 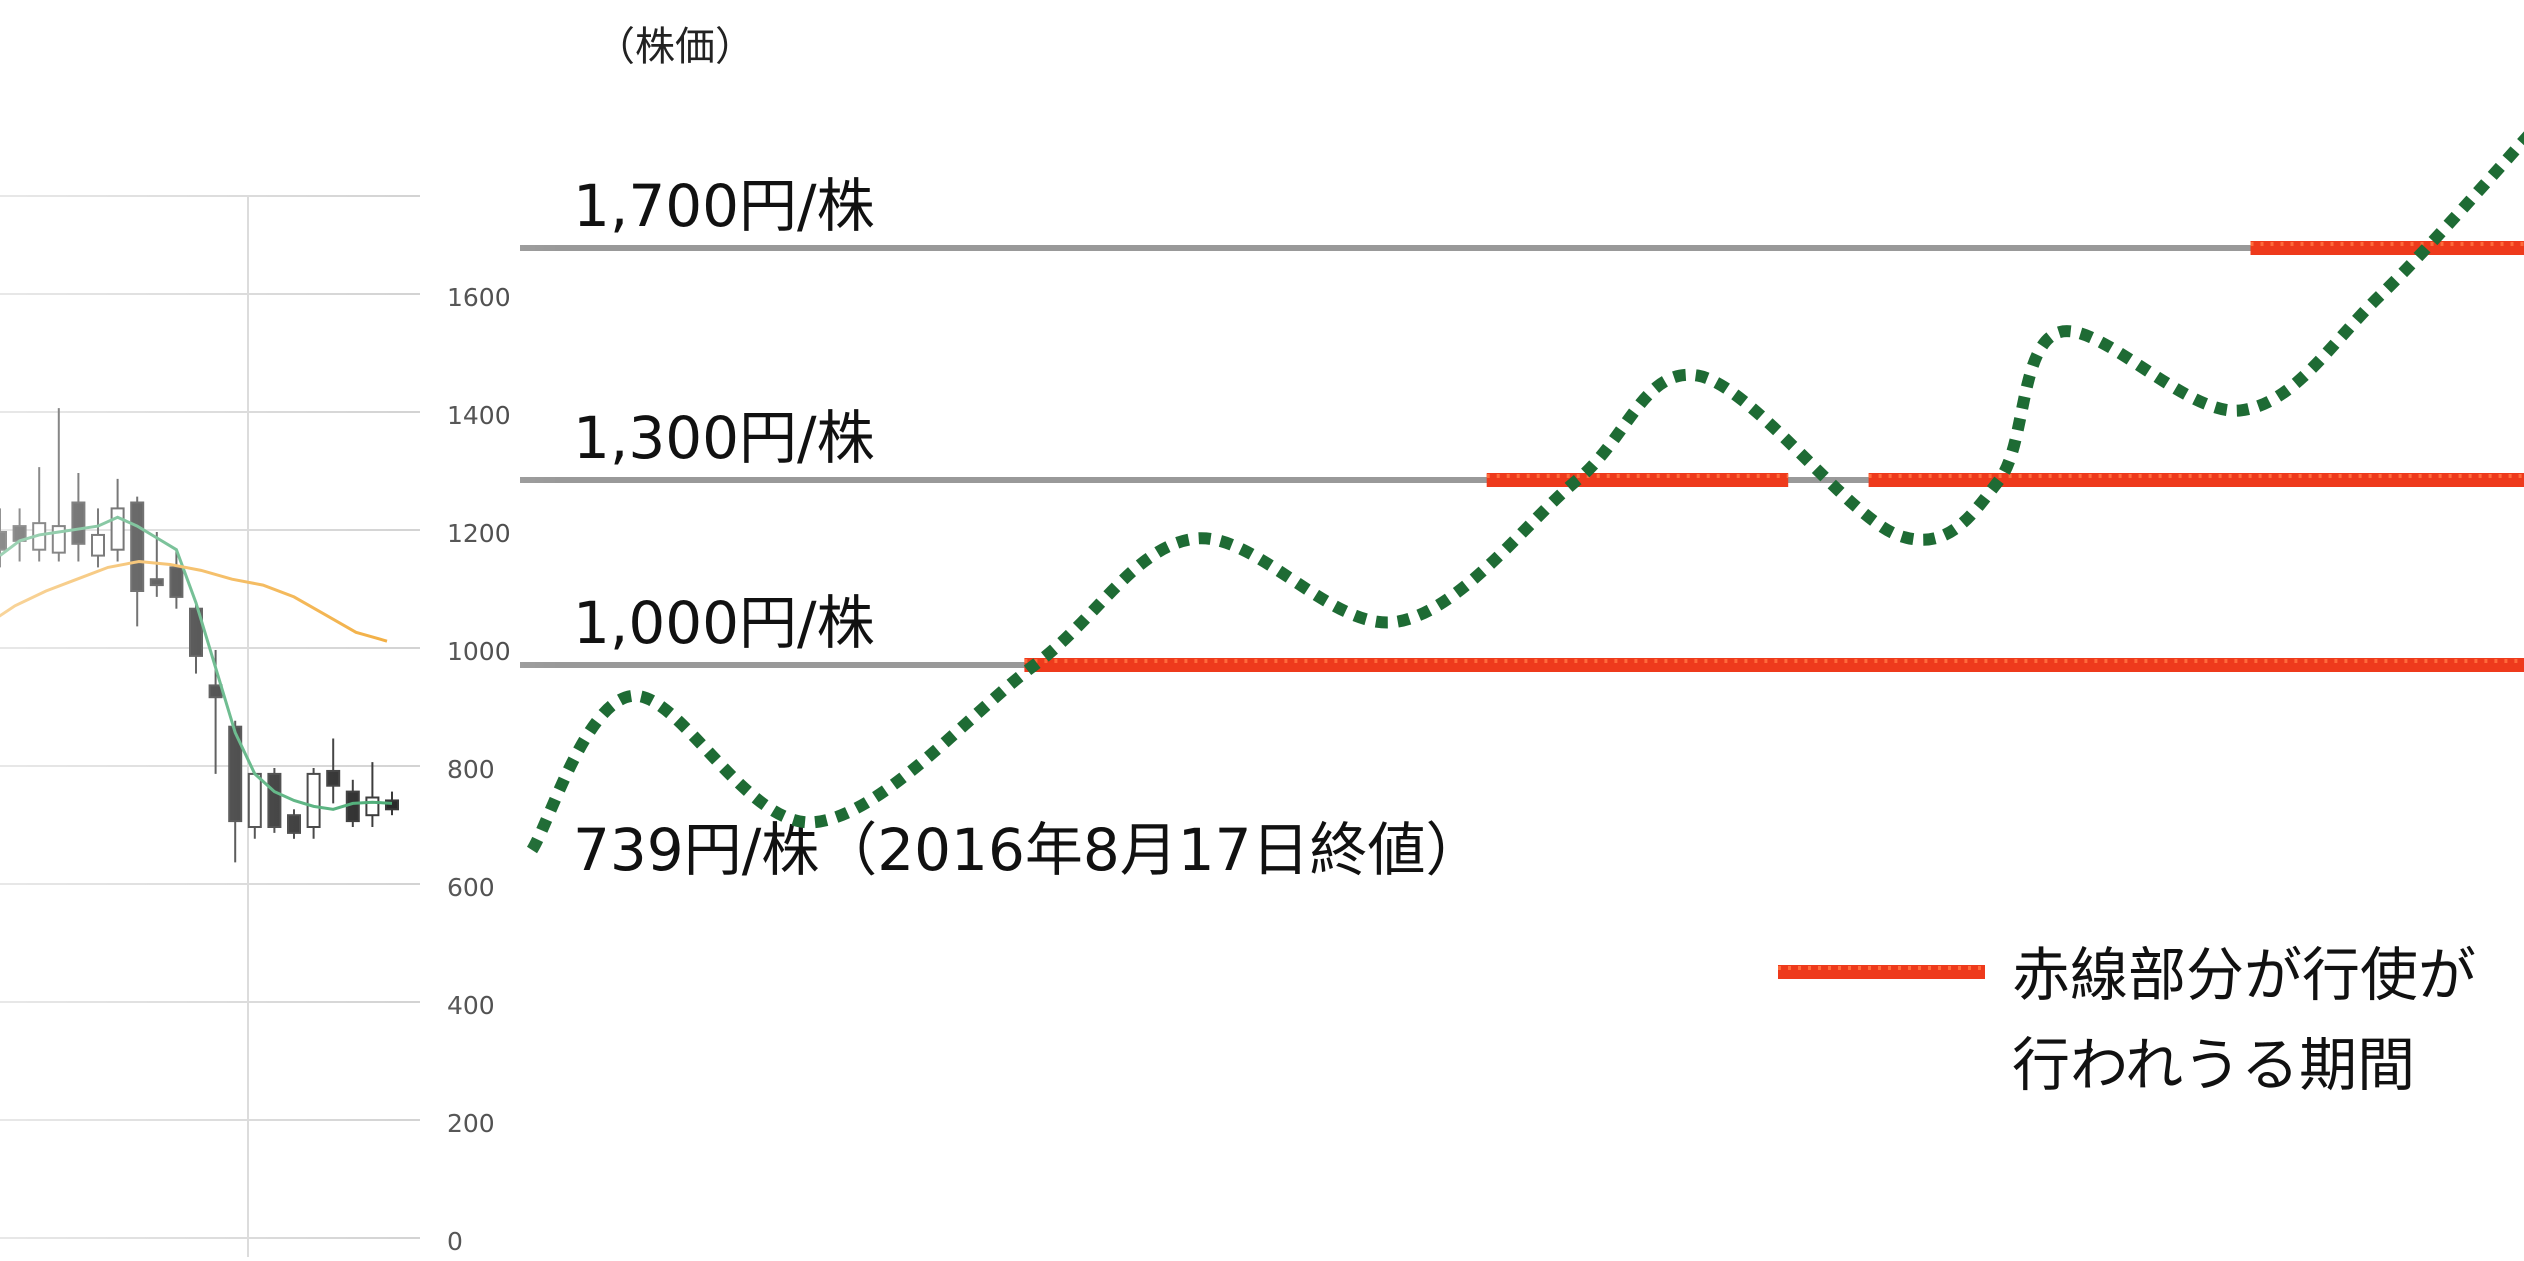 What do you see at coordinates (479, 533) in the screenshot?
I see `y-tick-label: 1200` at bounding box center [479, 533].